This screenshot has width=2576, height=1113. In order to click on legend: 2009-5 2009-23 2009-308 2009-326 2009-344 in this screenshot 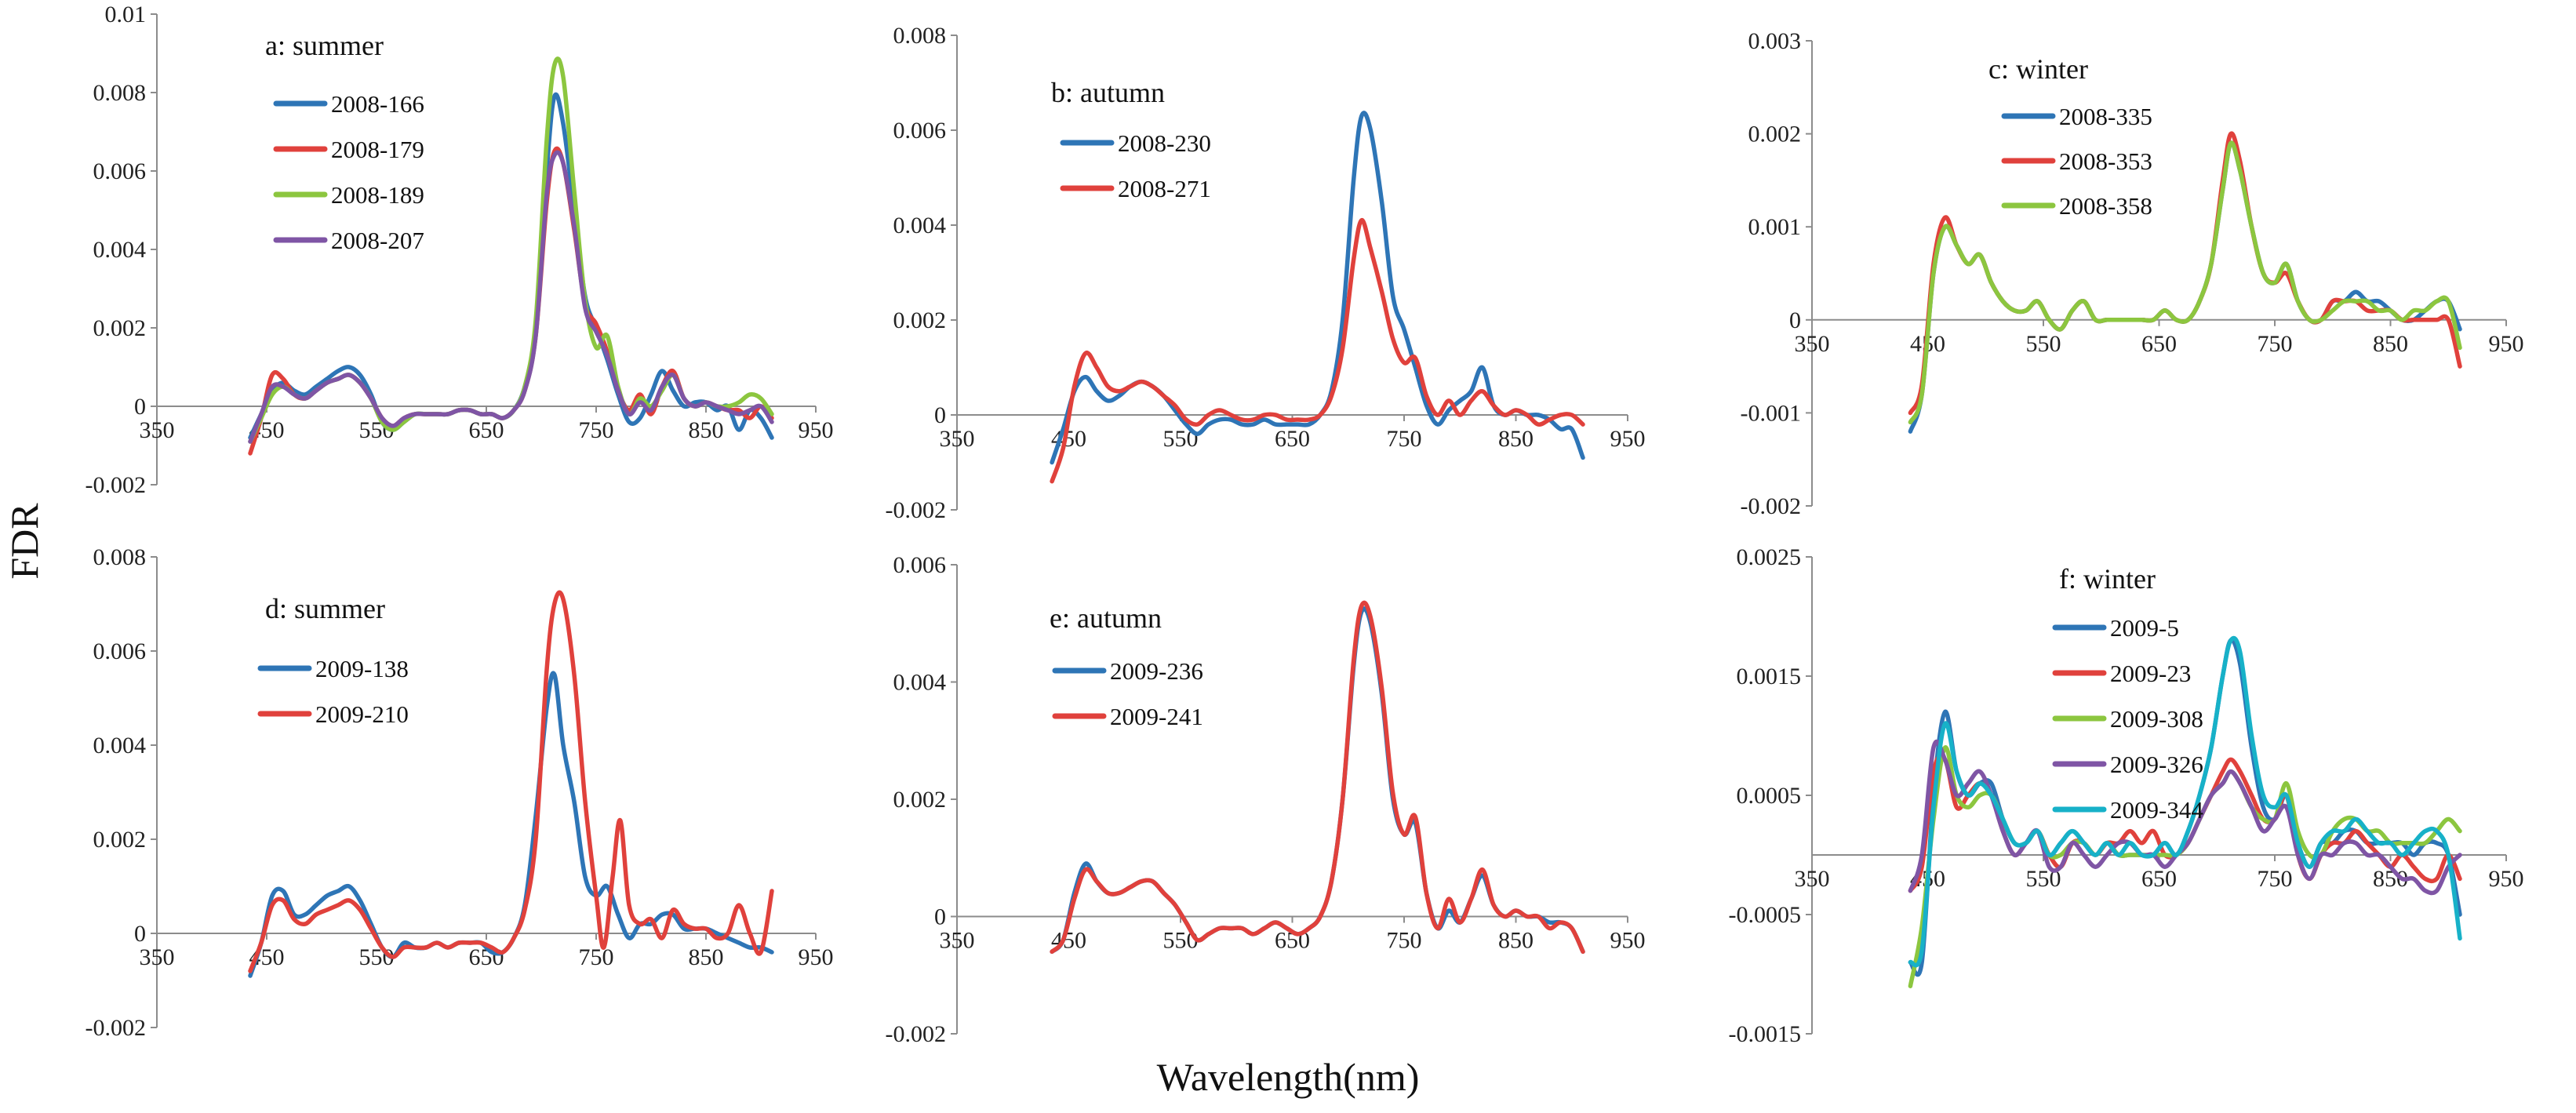, I will do `click(2127, 719)`.